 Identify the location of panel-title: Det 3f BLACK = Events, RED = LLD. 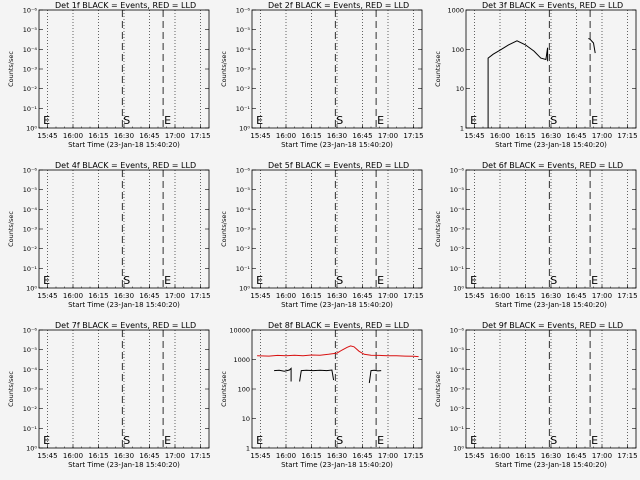
(552, 5).